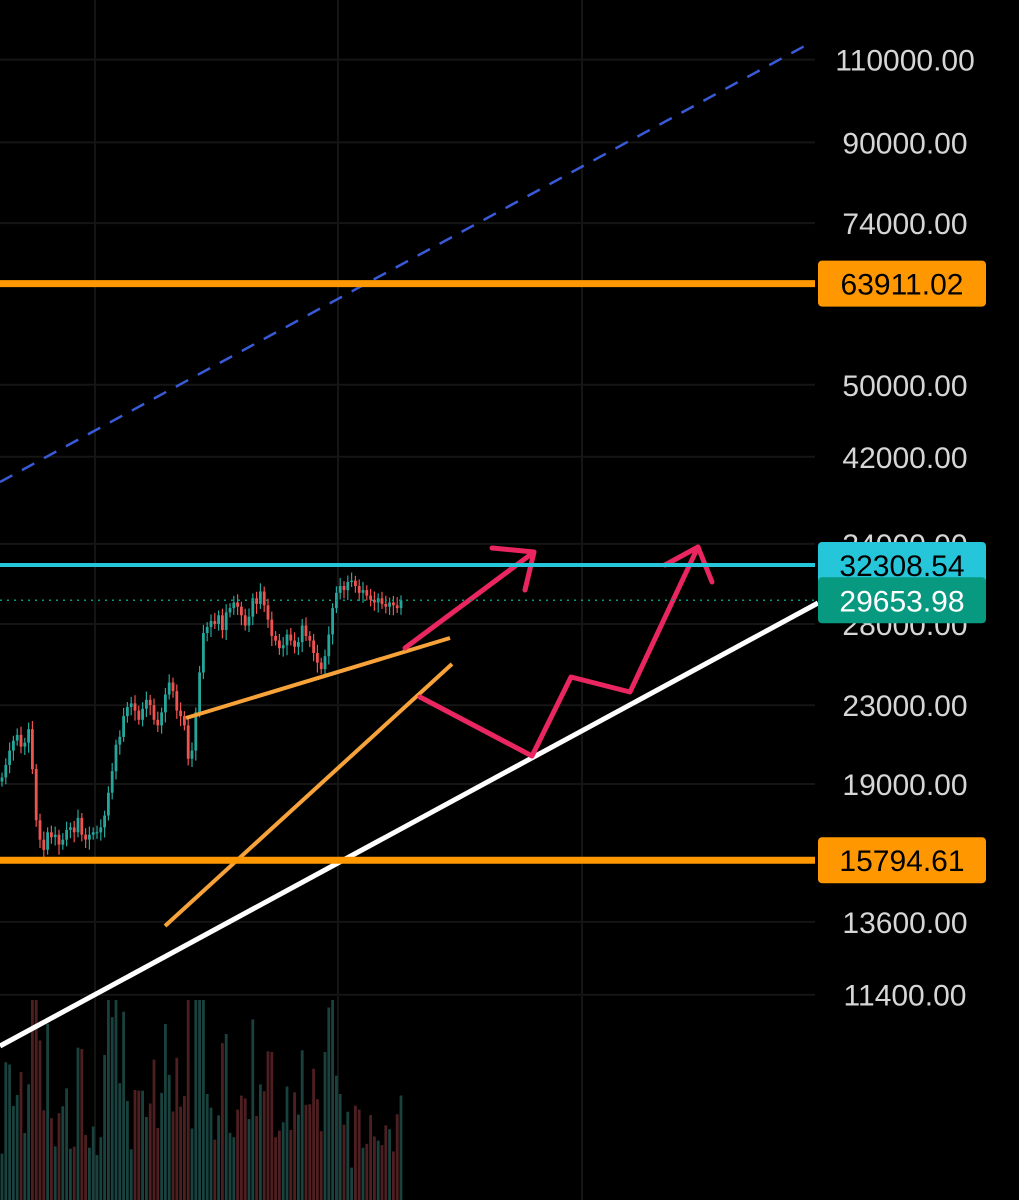 The image size is (1019, 1200). I want to click on candles, so click(201, 716).